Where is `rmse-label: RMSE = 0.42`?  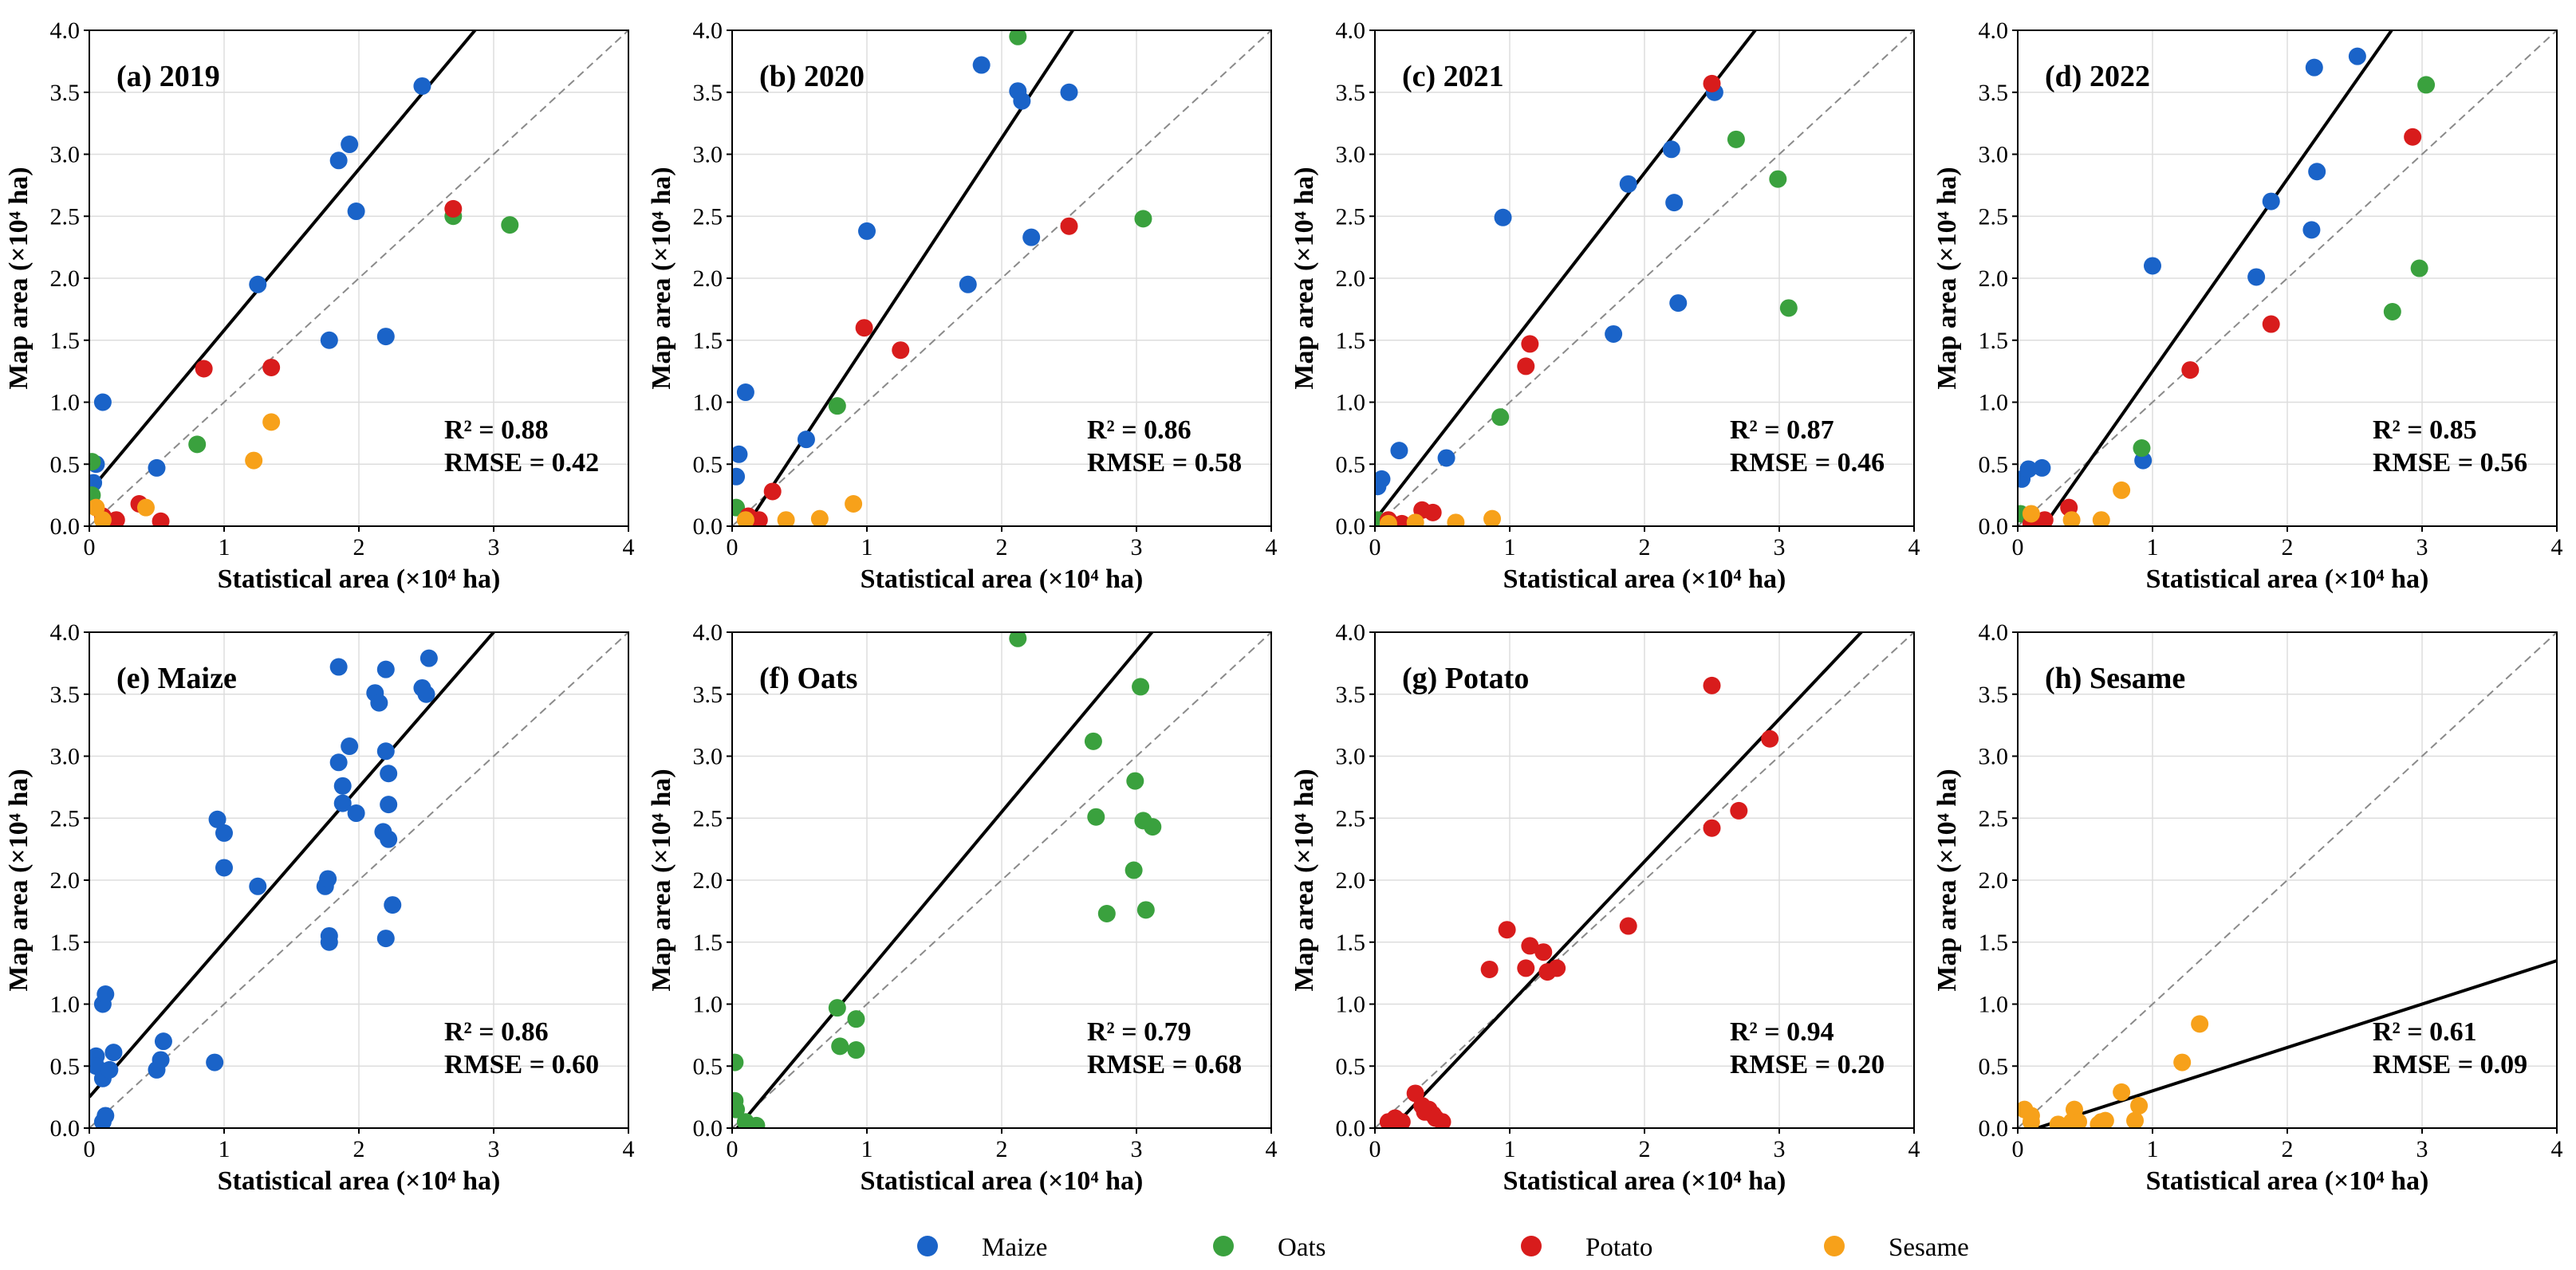 rmse-label: RMSE = 0.42 is located at coordinates (521, 463).